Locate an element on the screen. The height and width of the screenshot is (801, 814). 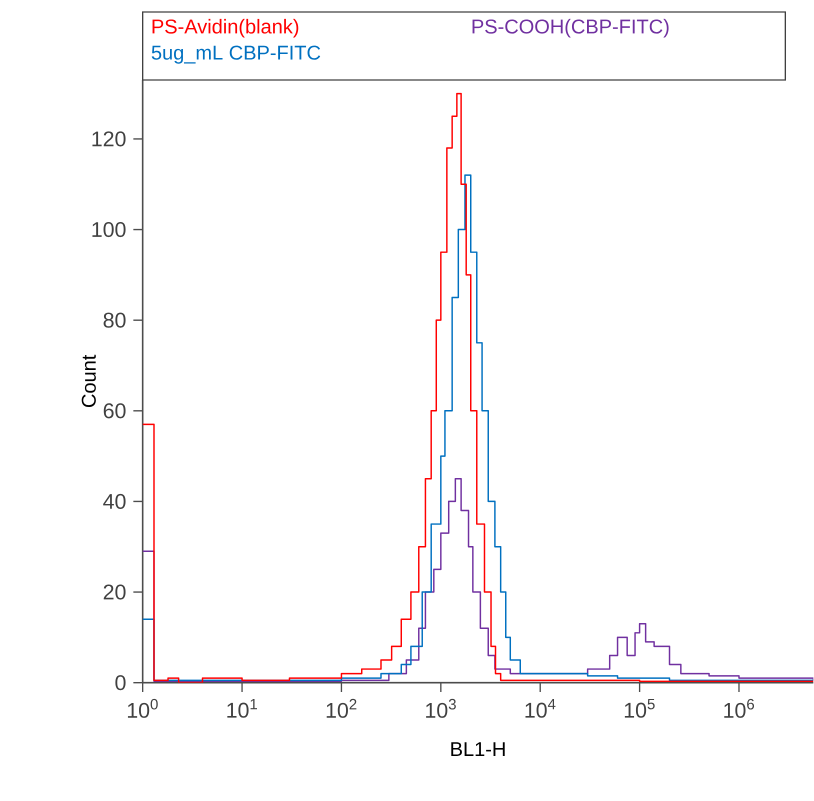
y-tick-label: 80 is located at coordinates (115, 320).